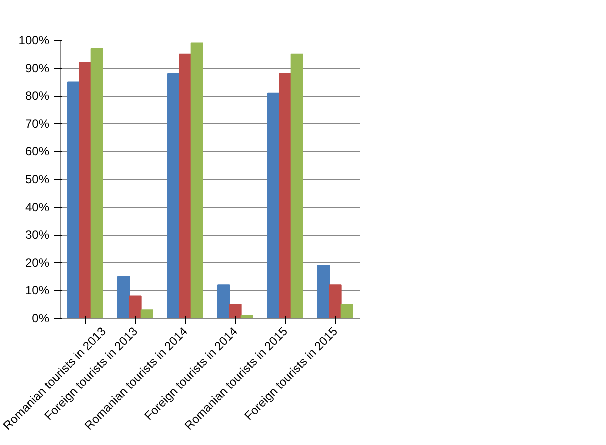 The width and height of the screenshot is (606, 445). What do you see at coordinates (37, 151) in the screenshot?
I see `y-tick-label: 60%` at bounding box center [37, 151].